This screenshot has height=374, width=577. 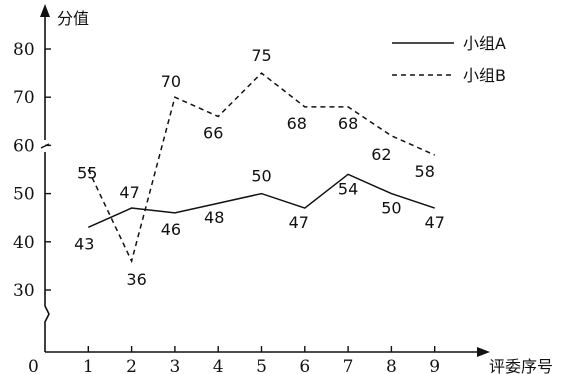 What do you see at coordinates (348, 188) in the screenshot?
I see `data-label-group-a: 54` at bounding box center [348, 188].